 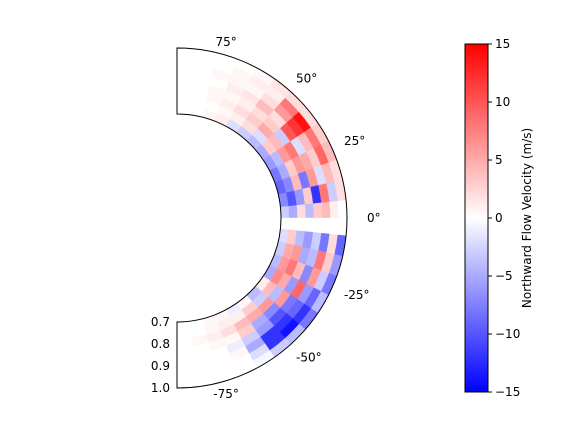 What do you see at coordinates (502, 102) in the screenshot?
I see `colorbar-tick-label: 10` at bounding box center [502, 102].